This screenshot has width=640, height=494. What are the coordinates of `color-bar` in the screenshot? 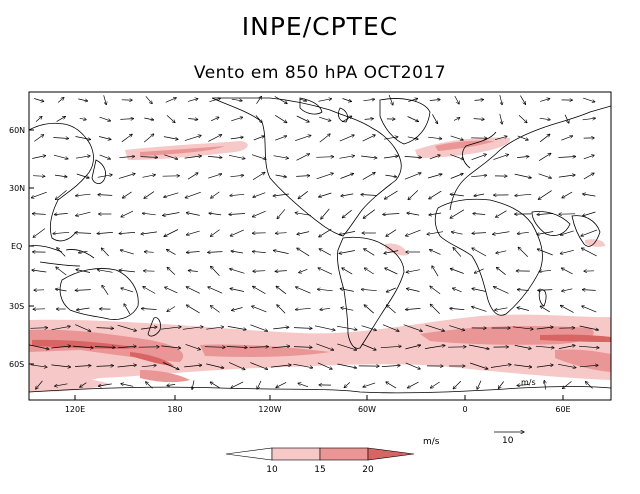 It's located at (320, 454).